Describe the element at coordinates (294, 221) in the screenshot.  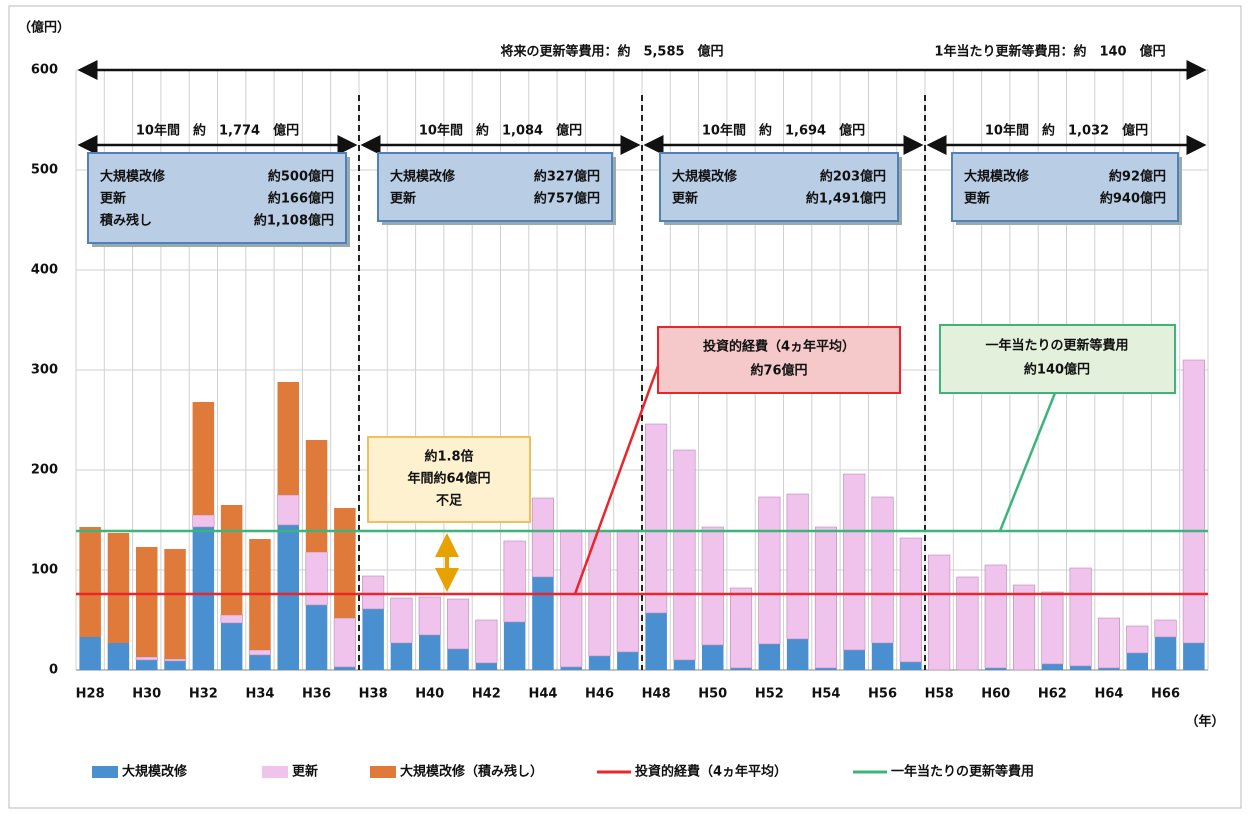
I see `box-row-value: 約1,108億円` at that location.